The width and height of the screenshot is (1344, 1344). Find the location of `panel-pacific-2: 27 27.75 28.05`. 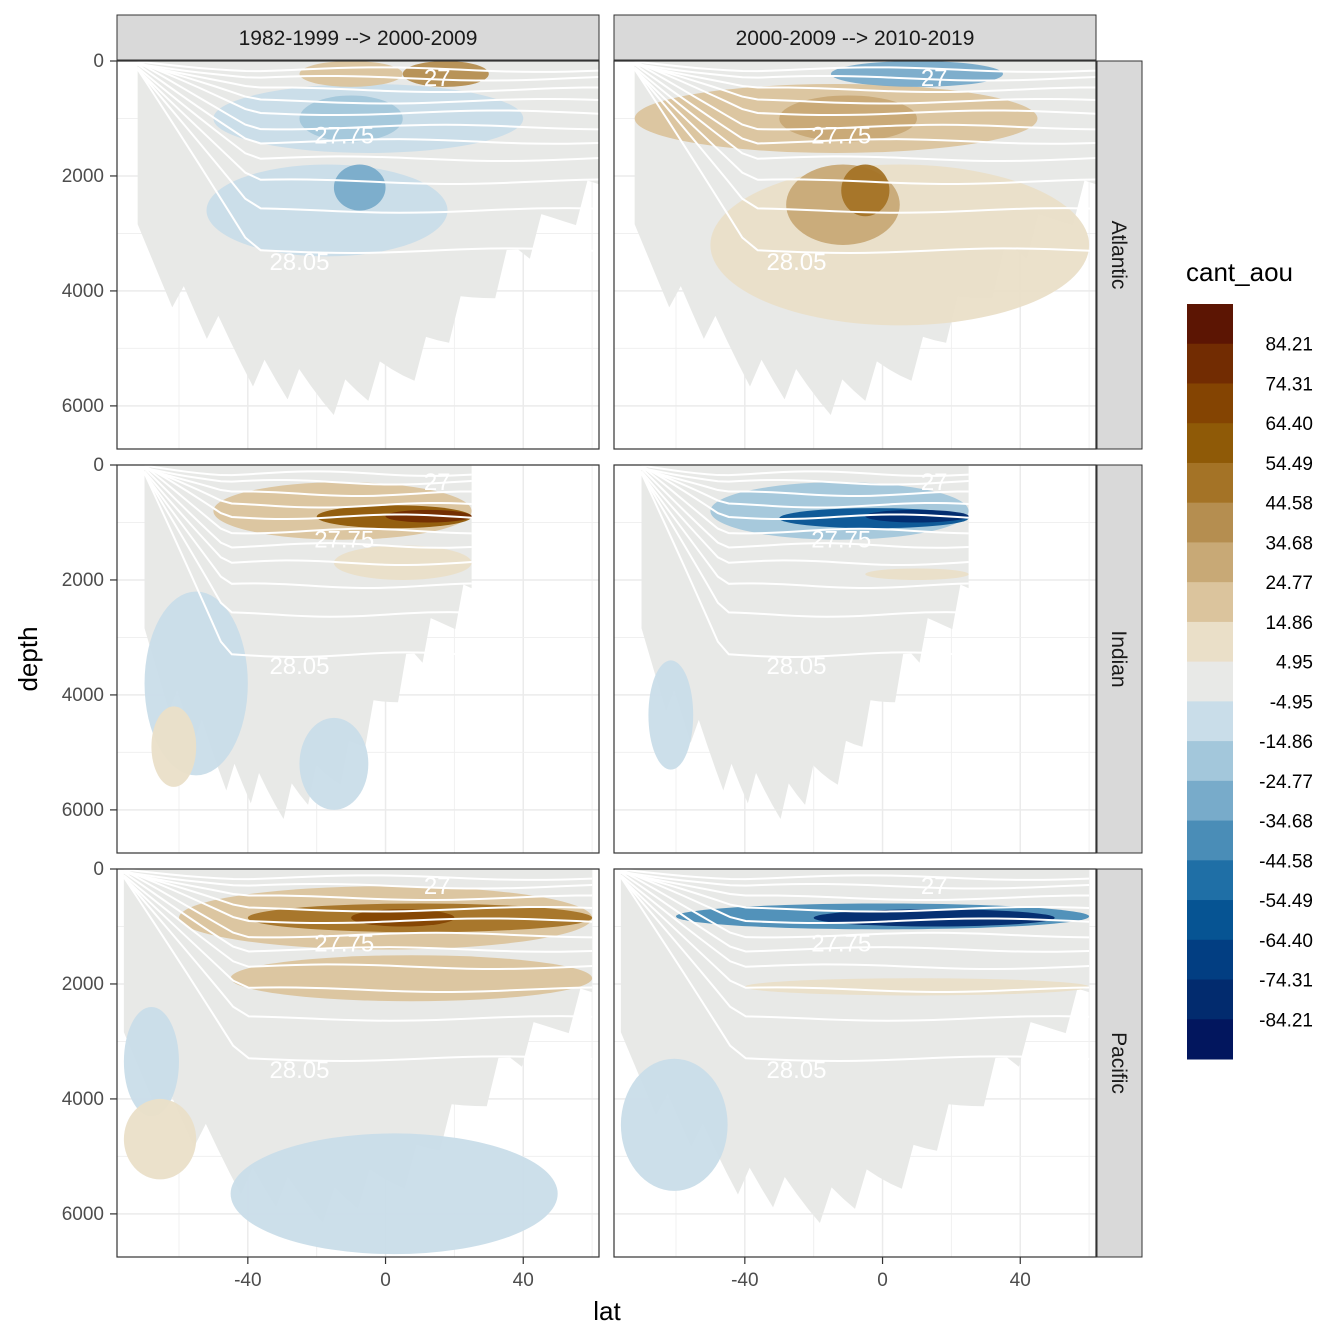

panel-pacific-2: 27 27.75 28.05 is located at coordinates (855, 1063).